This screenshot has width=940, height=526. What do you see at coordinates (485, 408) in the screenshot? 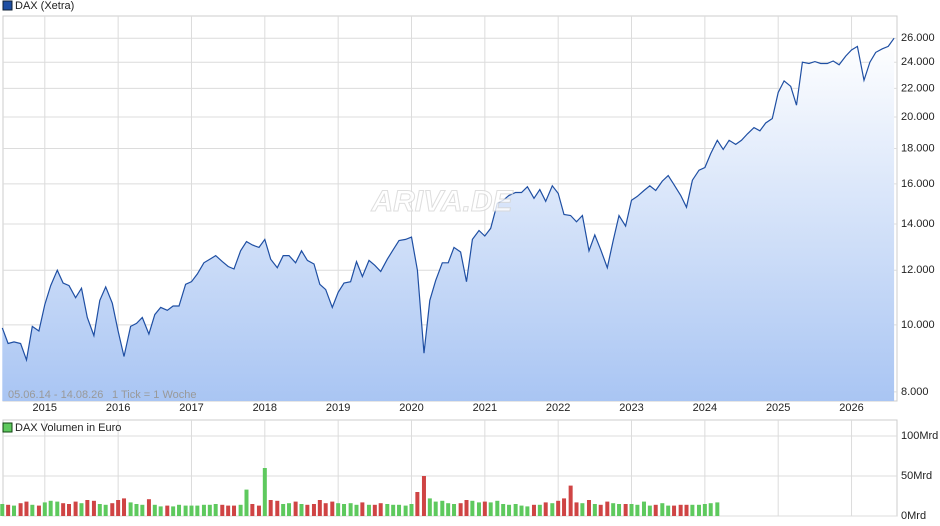
I see `x-tick-label: 2021` at bounding box center [485, 408].